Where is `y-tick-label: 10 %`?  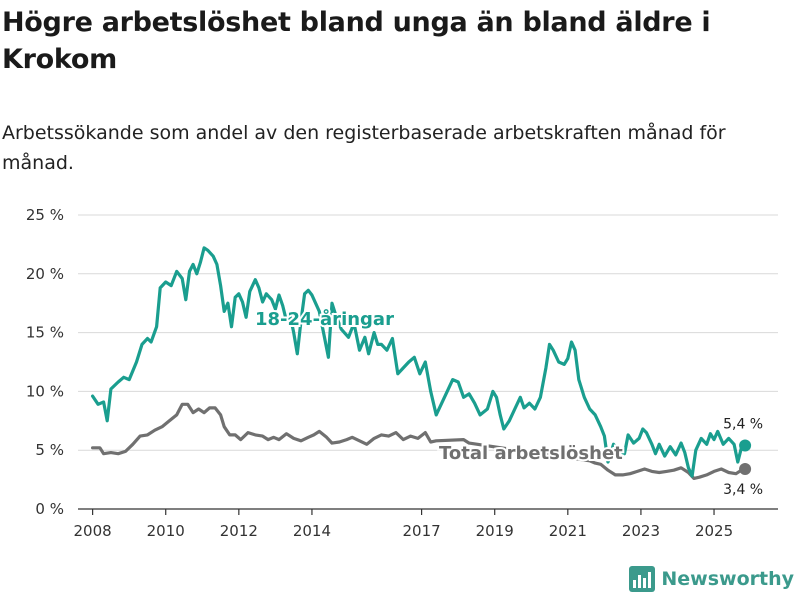 y-tick-label: 10 % is located at coordinates (45, 391).